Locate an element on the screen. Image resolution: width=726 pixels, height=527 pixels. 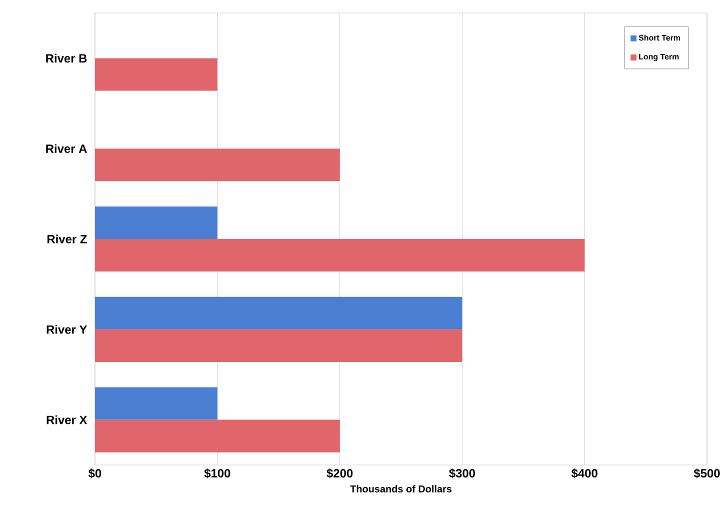
x-tick-label: $300 is located at coordinates (462, 473).